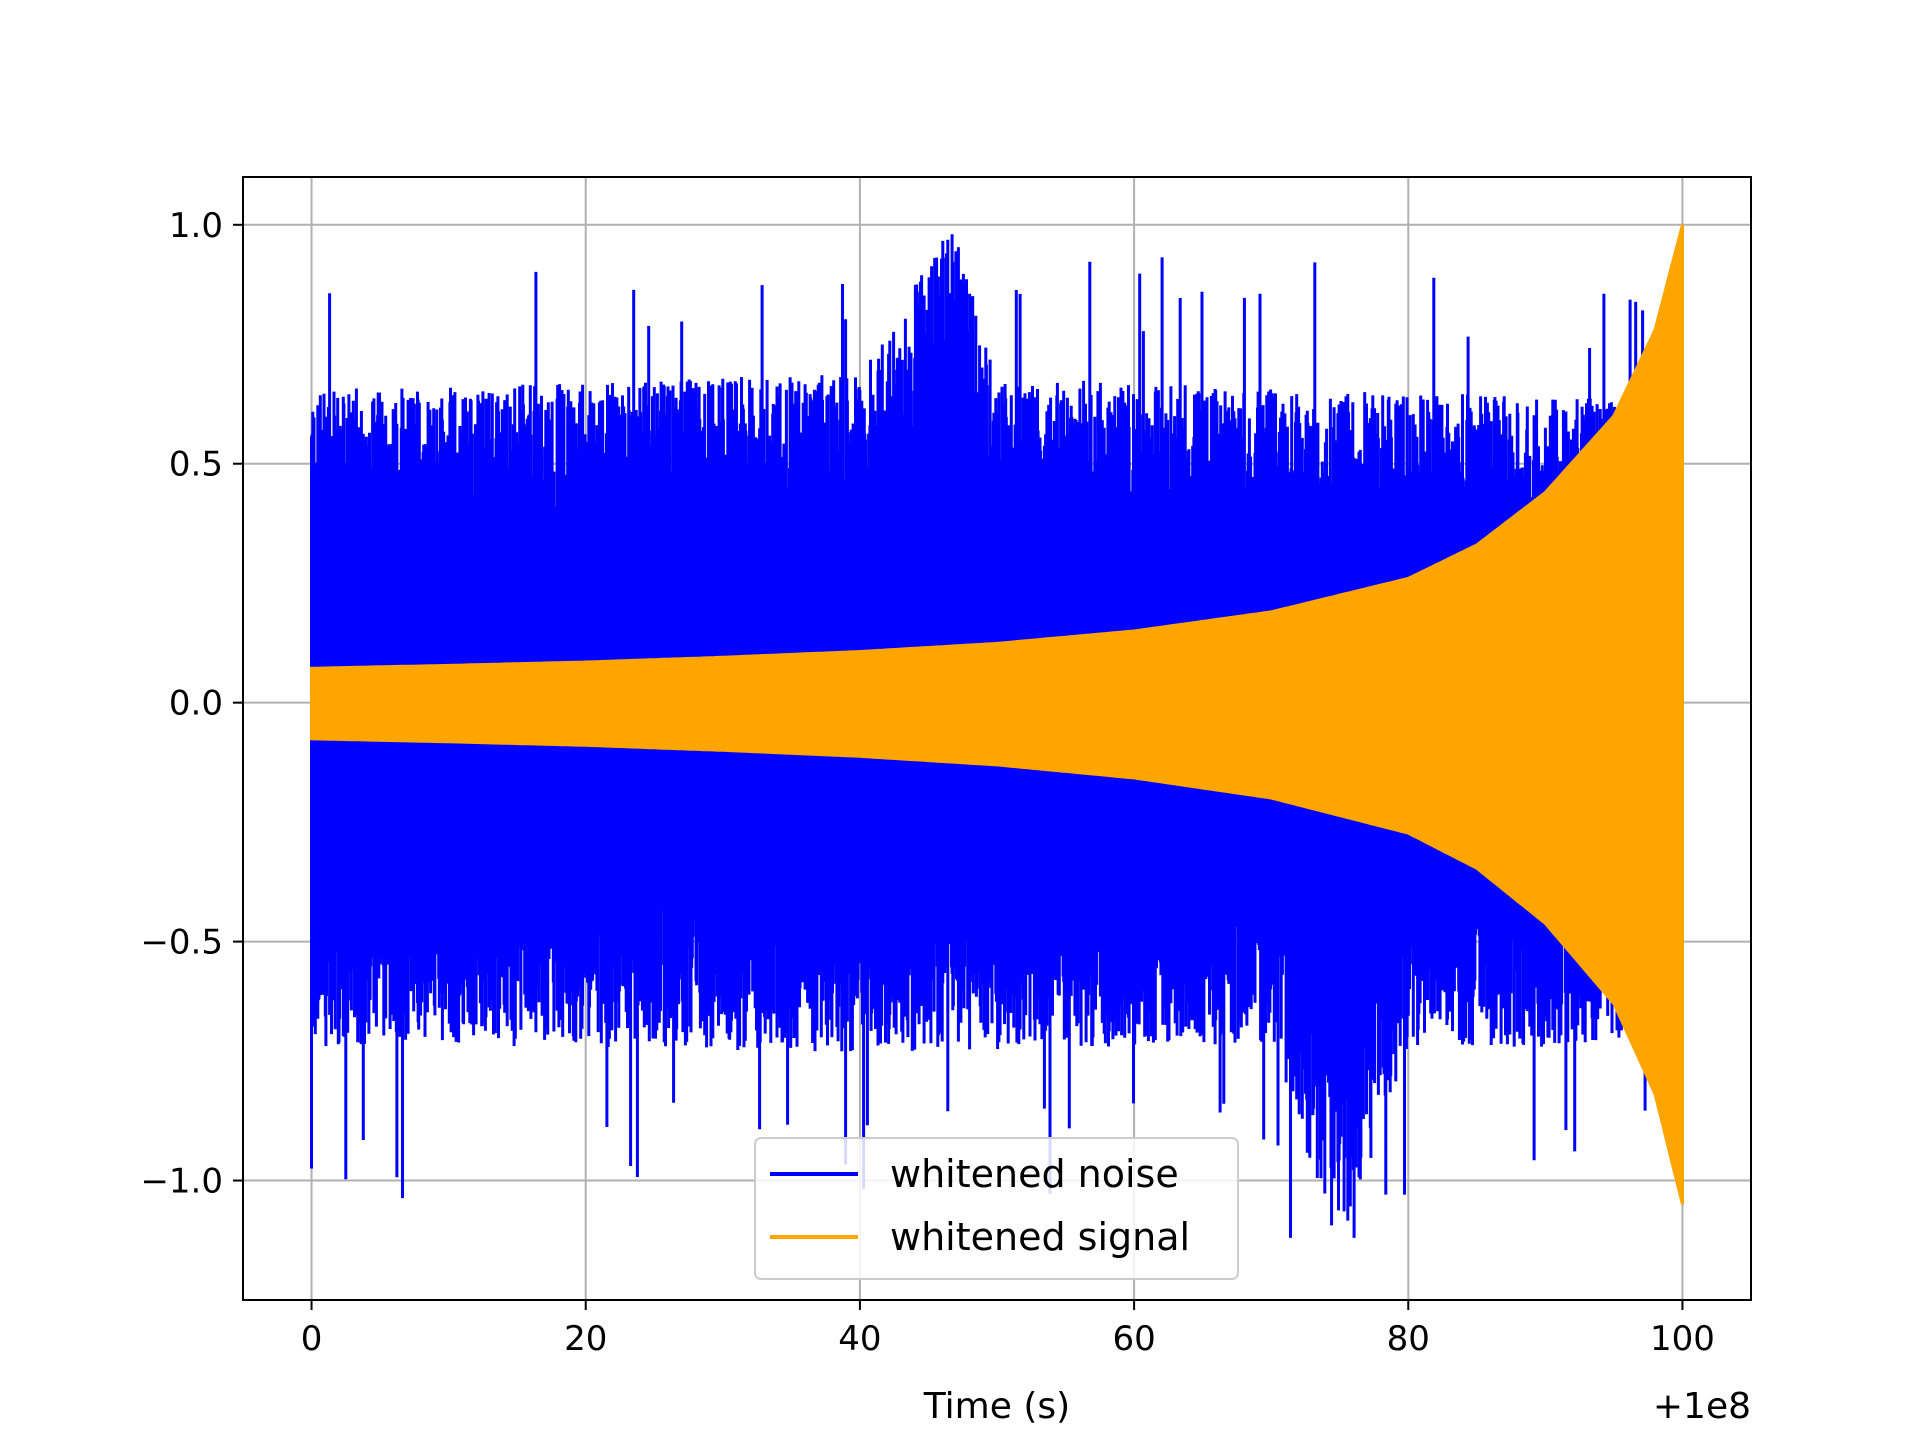 The image size is (1920, 1440). What do you see at coordinates (196, 226) in the screenshot?
I see `y-tick-label: 1.0` at bounding box center [196, 226].